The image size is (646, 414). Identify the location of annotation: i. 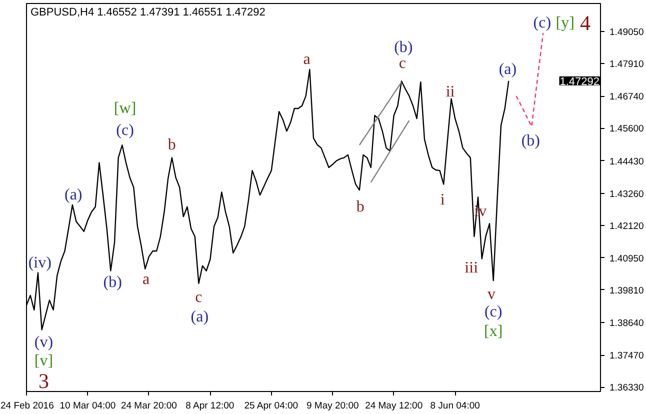
(443, 199).